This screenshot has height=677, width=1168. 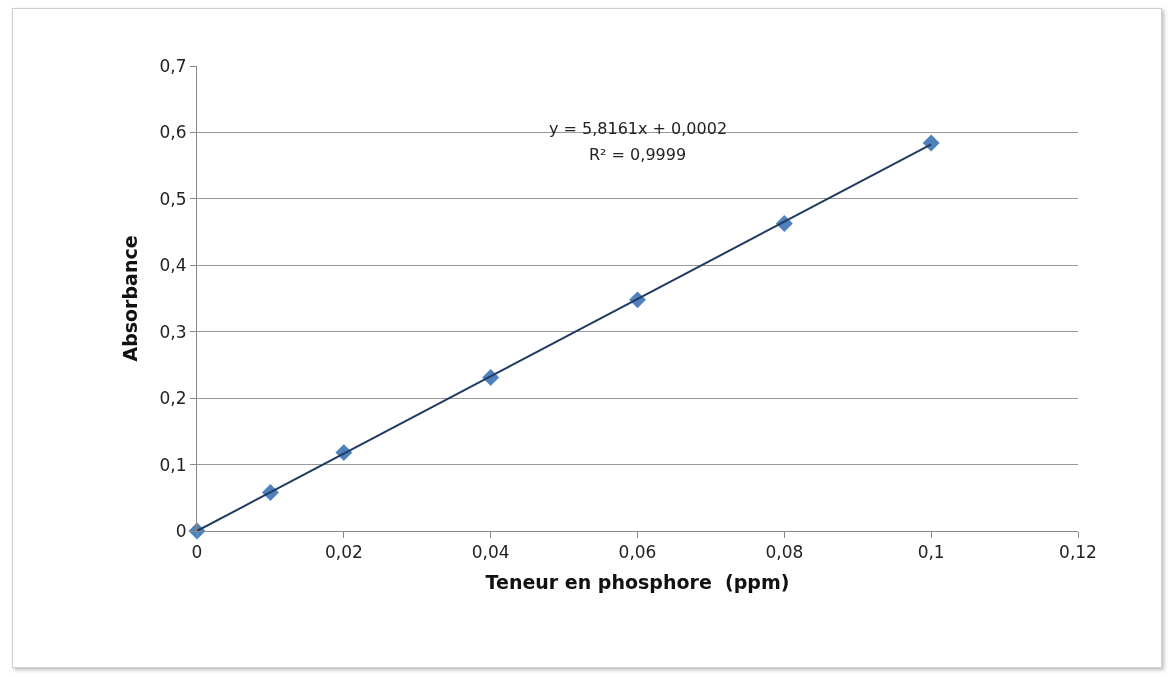 What do you see at coordinates (173, 65) in the screenshot?
I see `y-tick-label: 0,7` at bounding box center [173, 65].